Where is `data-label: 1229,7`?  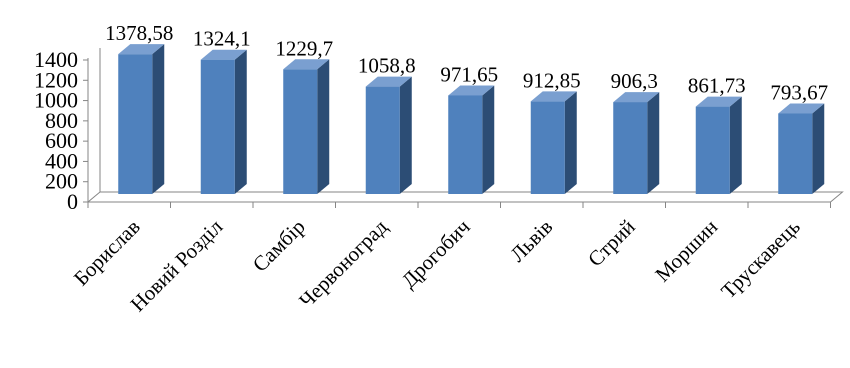 data-label: 1229,7 is located at coordinates (304, 48).